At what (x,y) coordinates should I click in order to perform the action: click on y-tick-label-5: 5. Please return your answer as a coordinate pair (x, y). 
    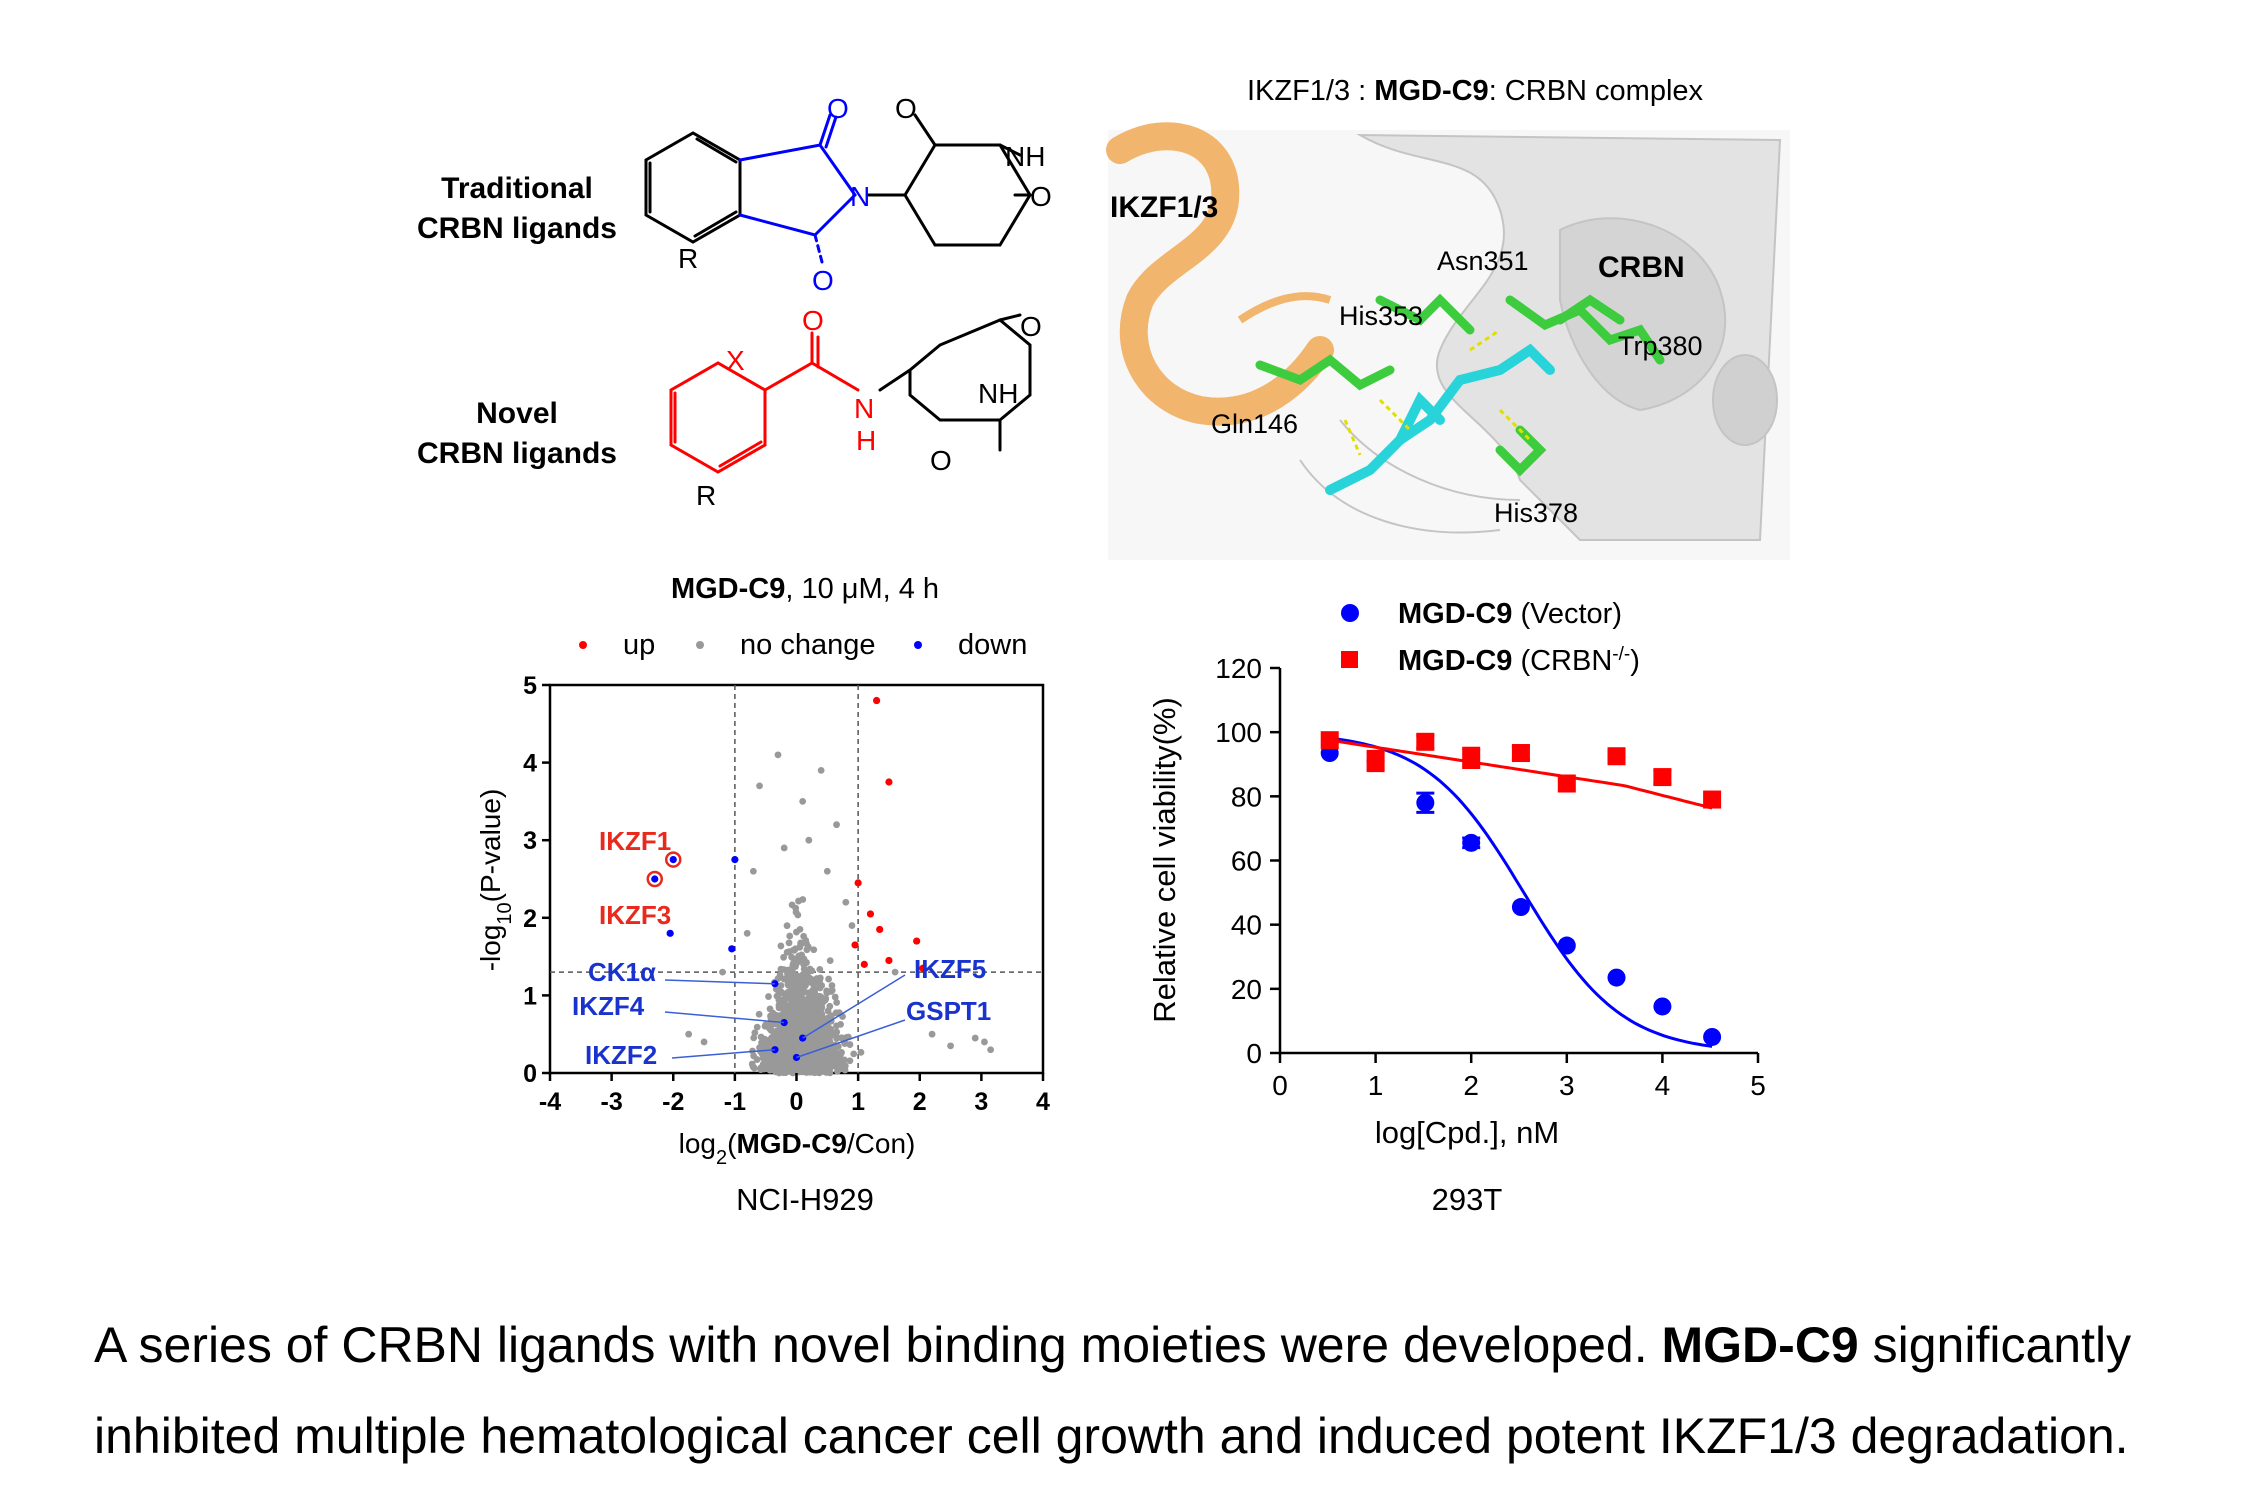
    Looking at the image, I should click on (530, 686).